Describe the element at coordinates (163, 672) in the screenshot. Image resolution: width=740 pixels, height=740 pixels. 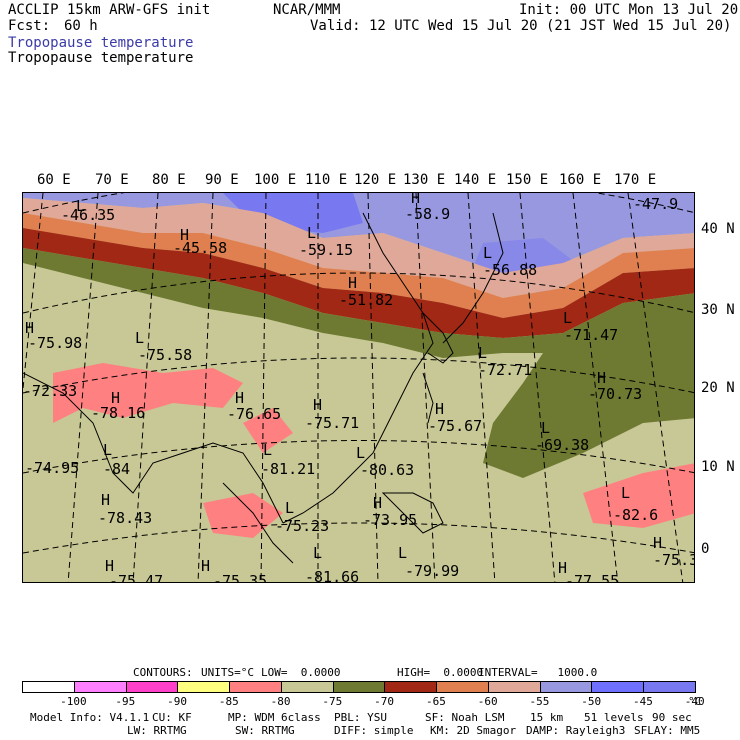
I see `contours-label: CONTOURS:` at that location.